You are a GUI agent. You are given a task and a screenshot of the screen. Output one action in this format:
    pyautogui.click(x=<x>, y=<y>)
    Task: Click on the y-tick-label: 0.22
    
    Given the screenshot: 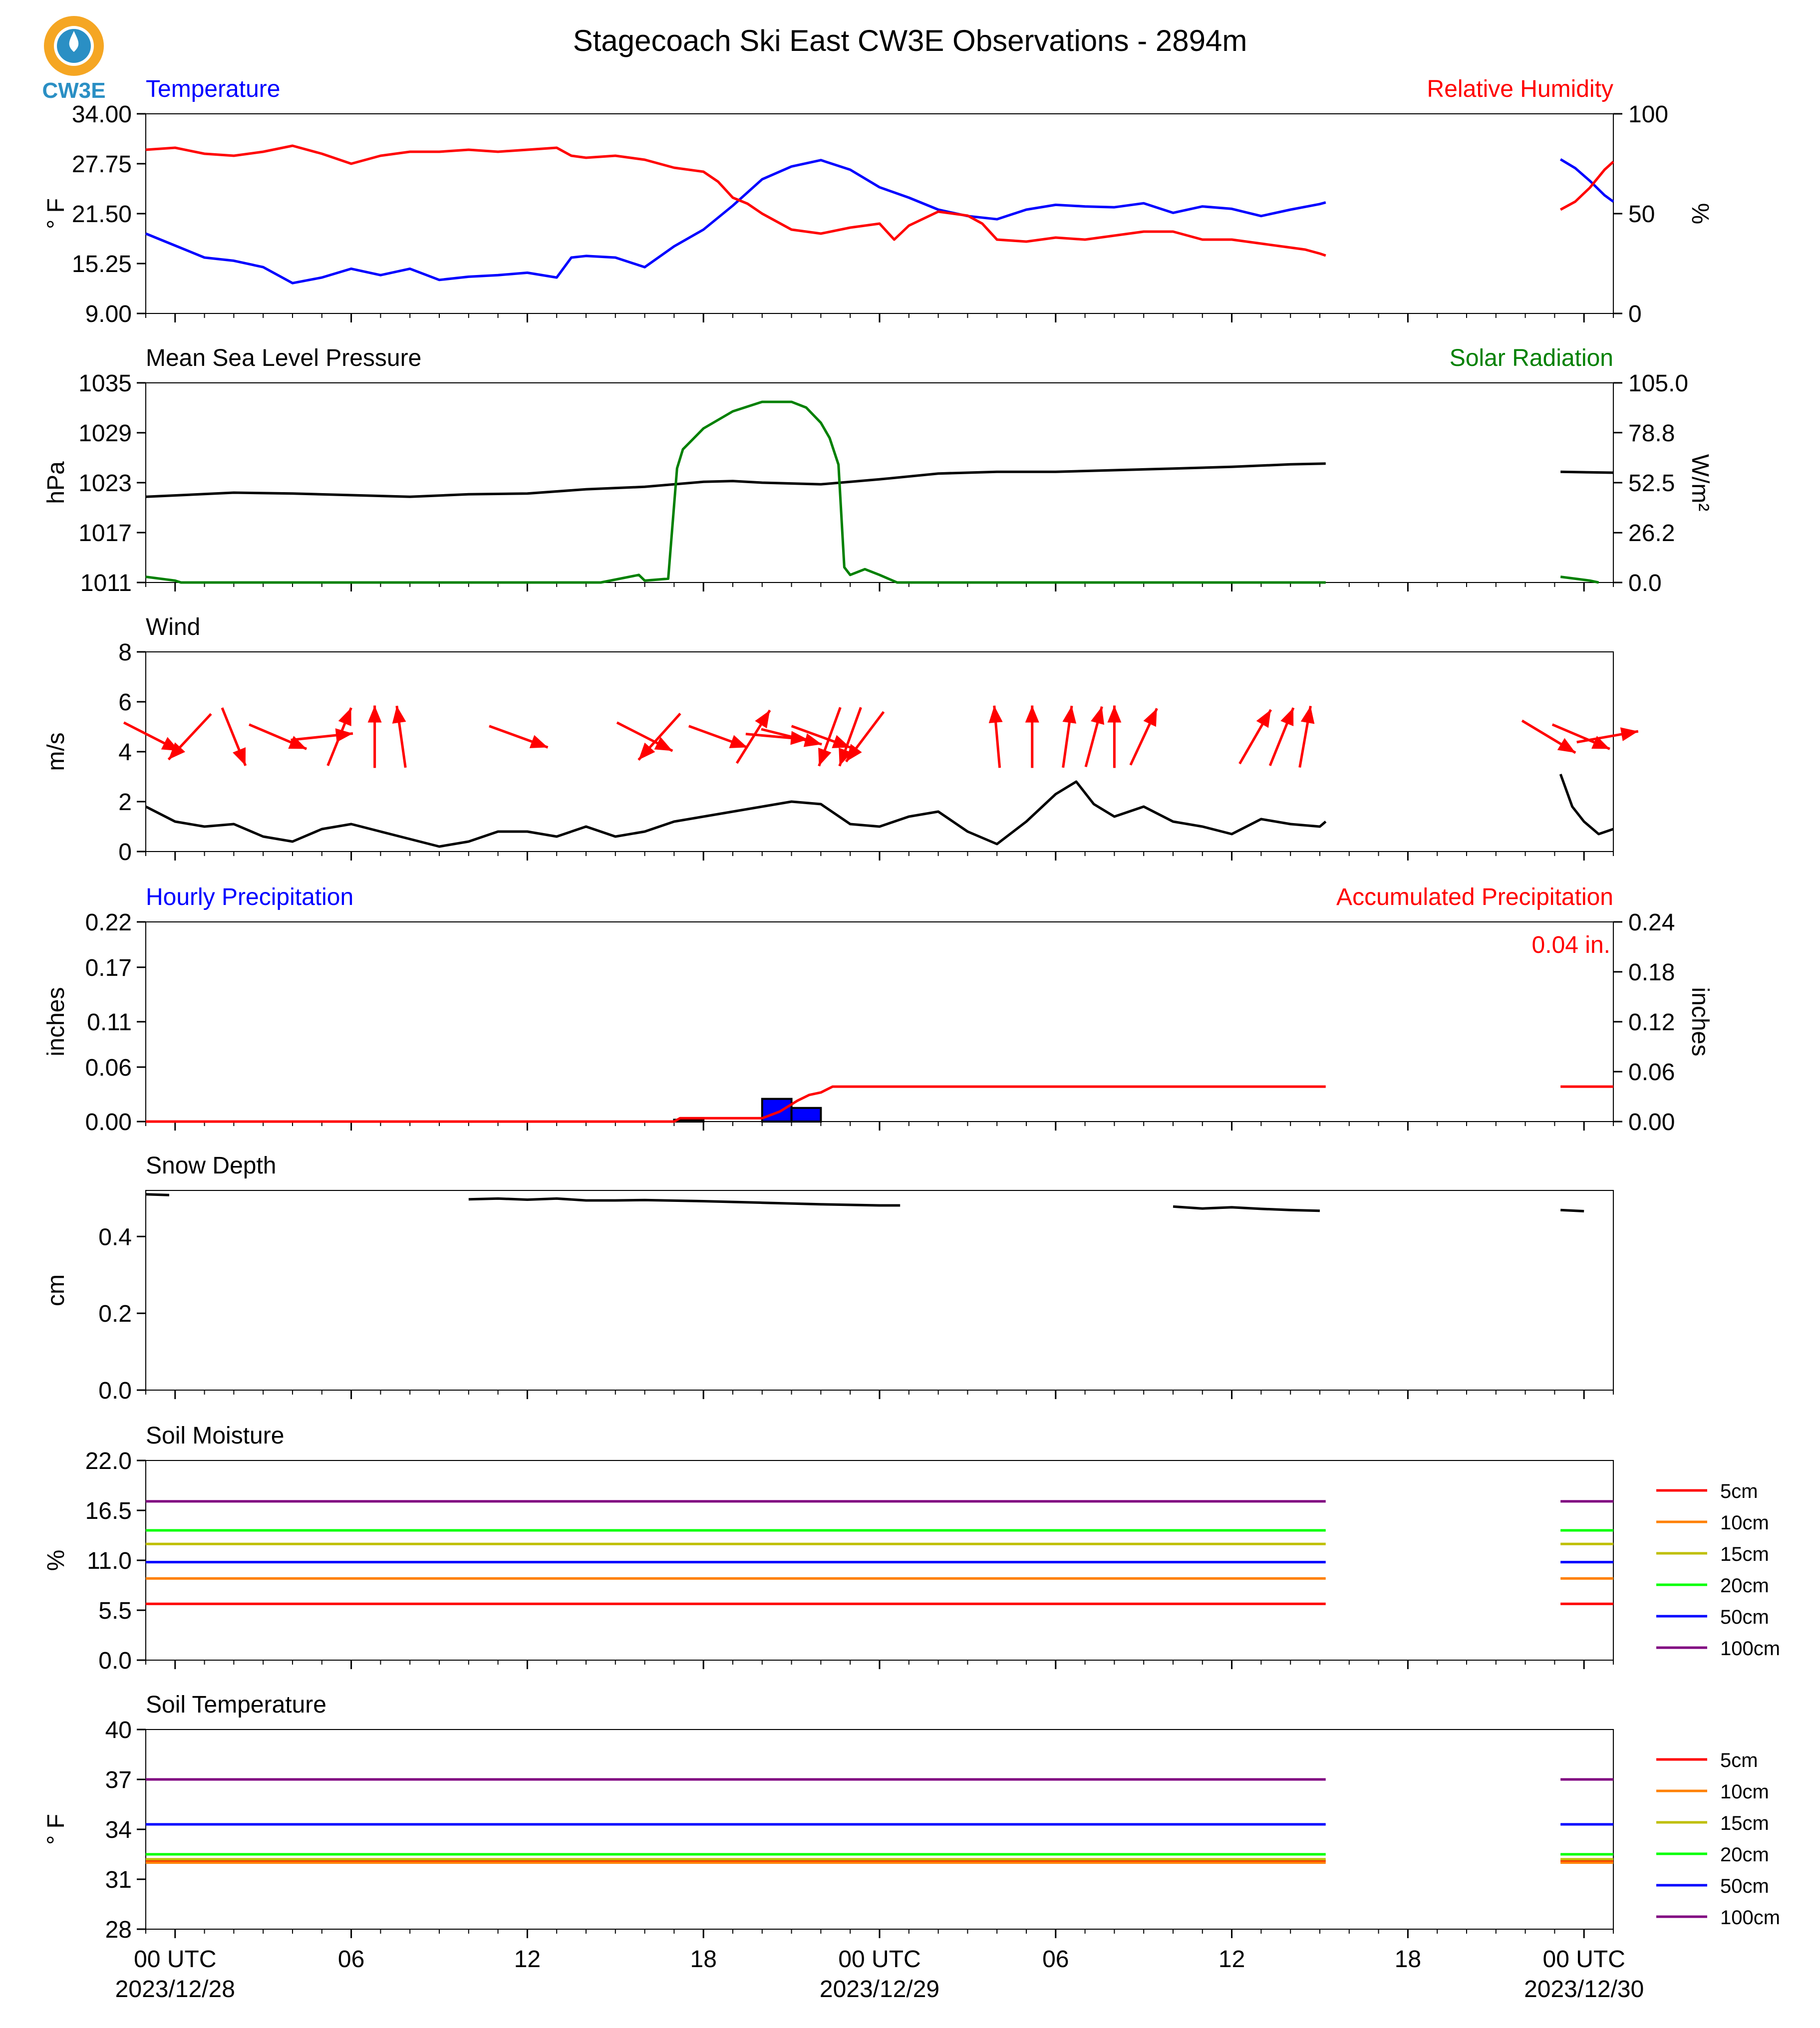 What is the action you would take?
    pyautogui.click(x=108, y=922)
    